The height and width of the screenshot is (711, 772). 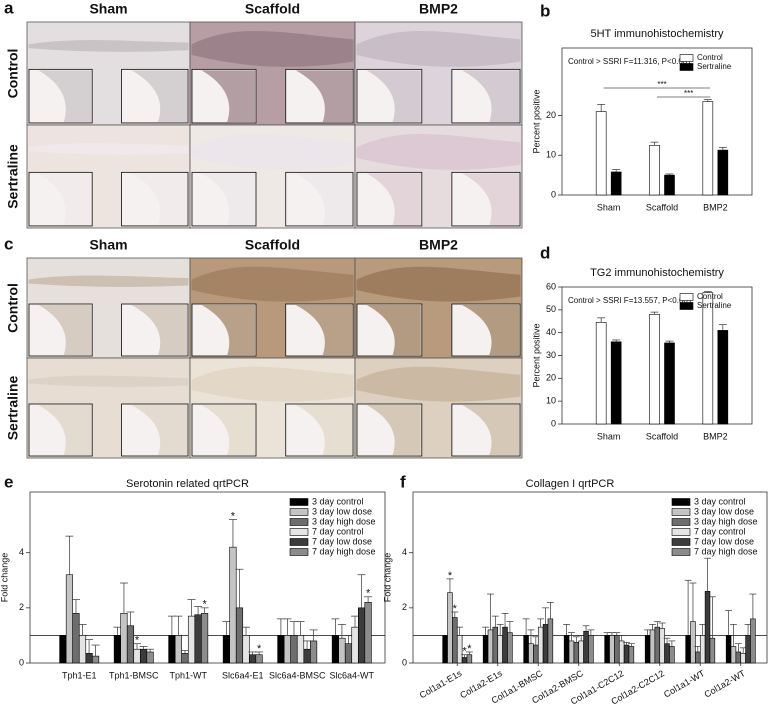 I want to click on chart-title: Serotonin related qrtPCR, so click(x=187, y=484).